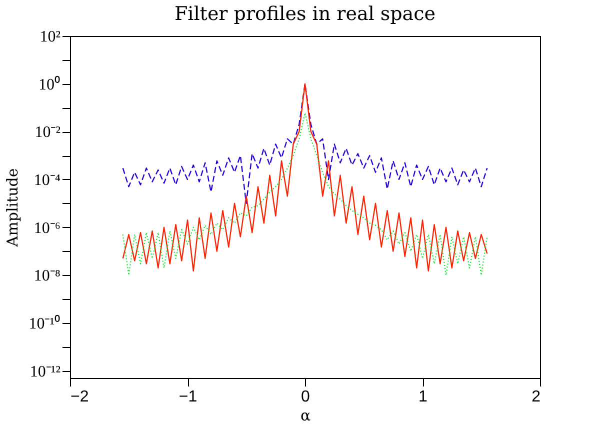 Image resolution: width=591 pixels, height=434 pixels. I want to click on y-tick-label: 10⁻², so click(47, 133).